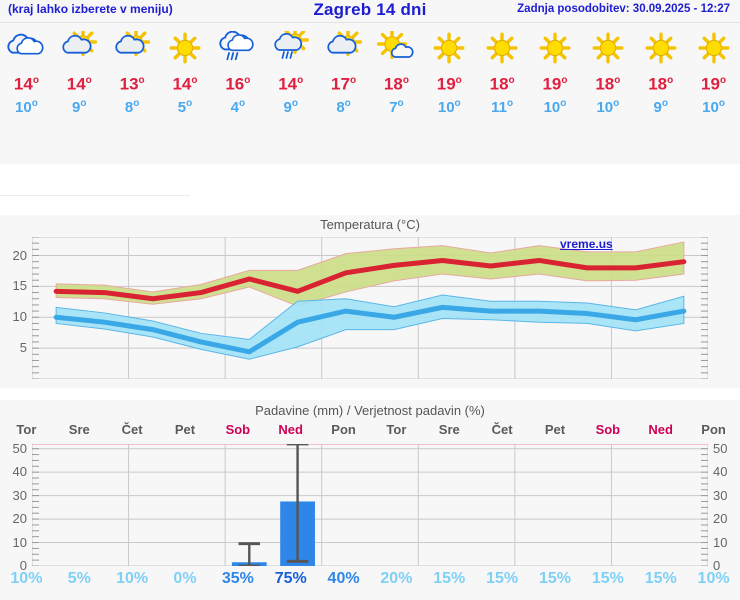  Describe the element at coordinates (720, 472) in the screenshot. I see `precip-y-tick: 40` at that location.